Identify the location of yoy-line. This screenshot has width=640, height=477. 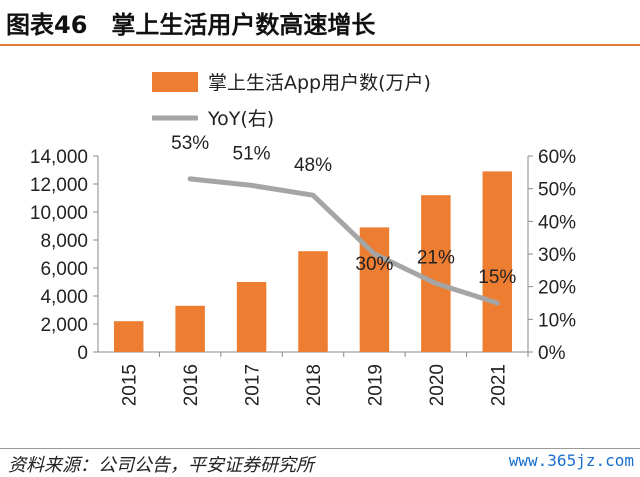
(343, 241).